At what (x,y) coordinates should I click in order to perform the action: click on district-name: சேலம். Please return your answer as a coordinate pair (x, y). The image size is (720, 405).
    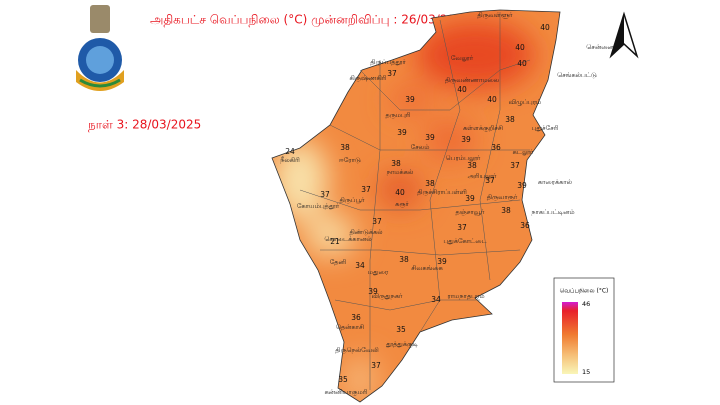
    Looking at the image, I should click on (421, 147).